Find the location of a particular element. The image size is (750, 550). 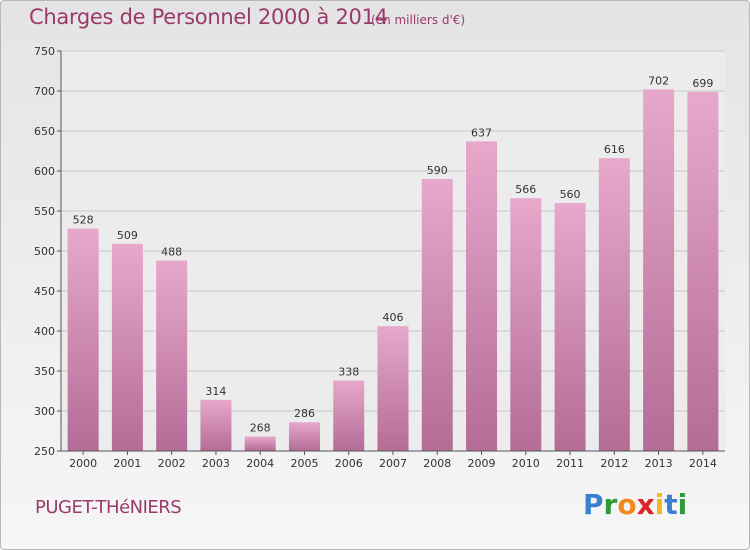

x-tick-label-2004: 2004 is located at coordinates (260, 463).